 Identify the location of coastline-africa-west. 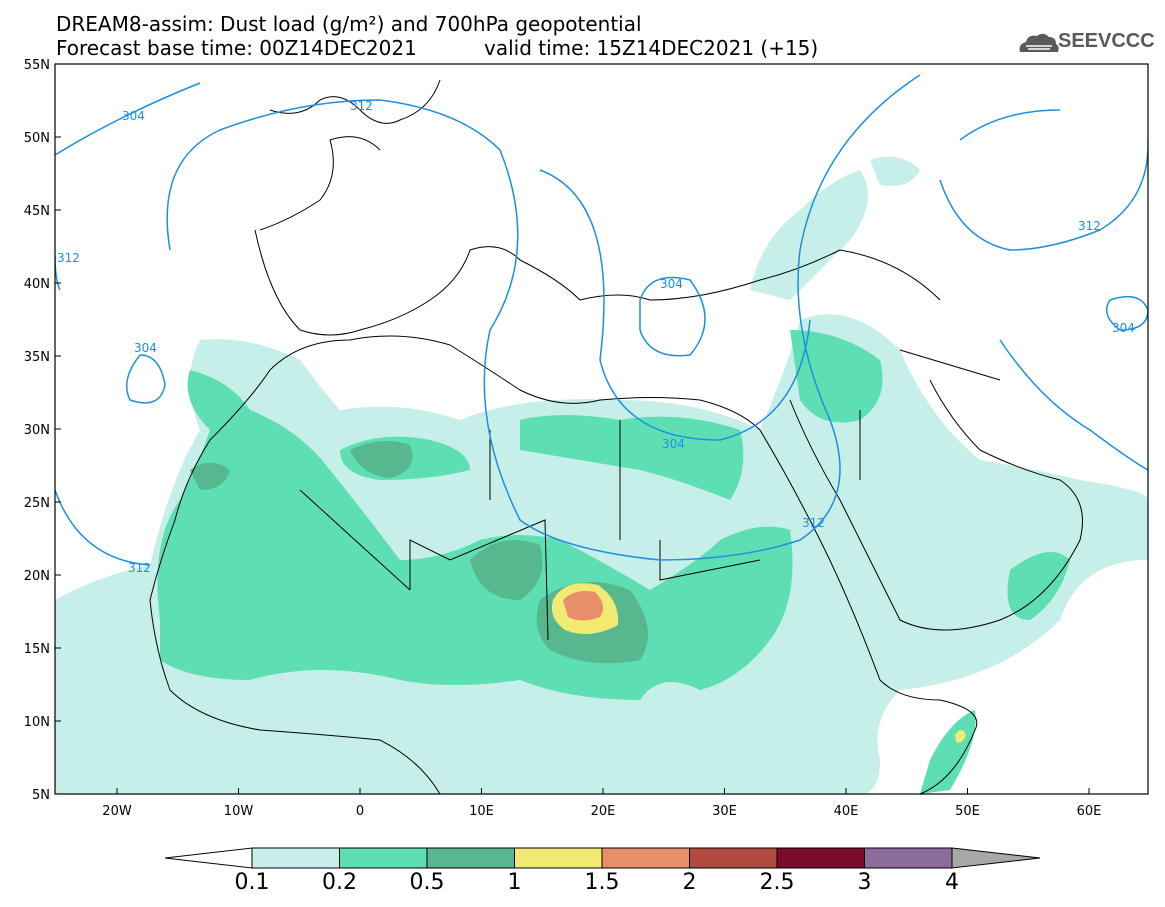
(295, 616).